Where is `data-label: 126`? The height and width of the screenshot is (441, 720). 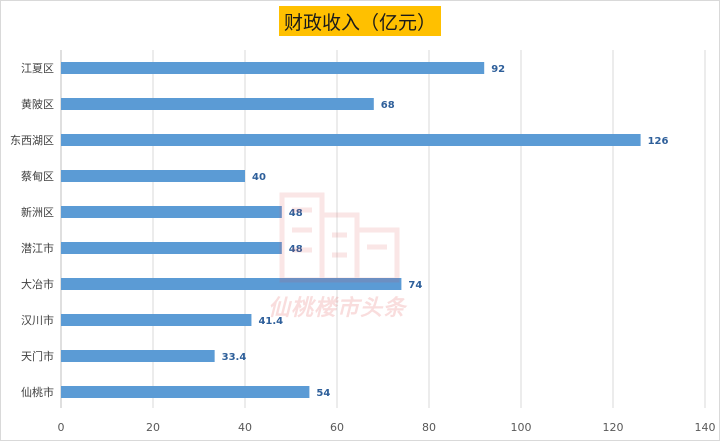
data-label: 126 is located at coordinates (658, 141).